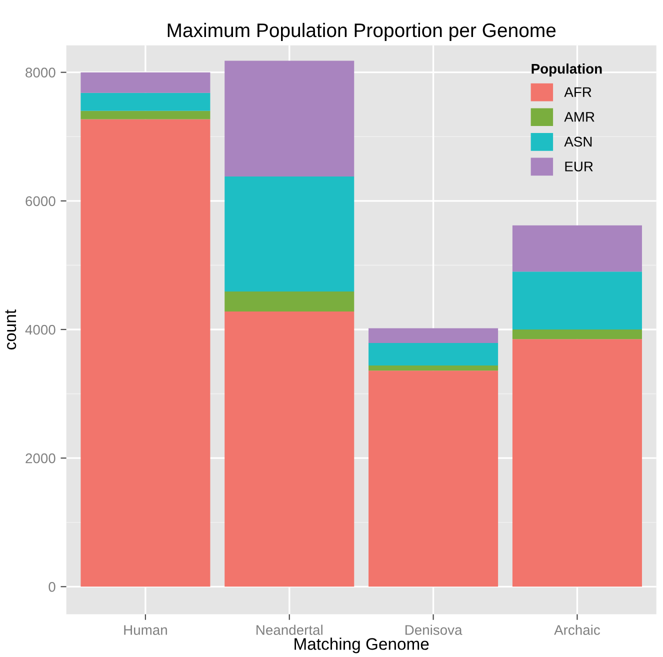  I want to click on y-tick-label: 4000, so click(40, 329).